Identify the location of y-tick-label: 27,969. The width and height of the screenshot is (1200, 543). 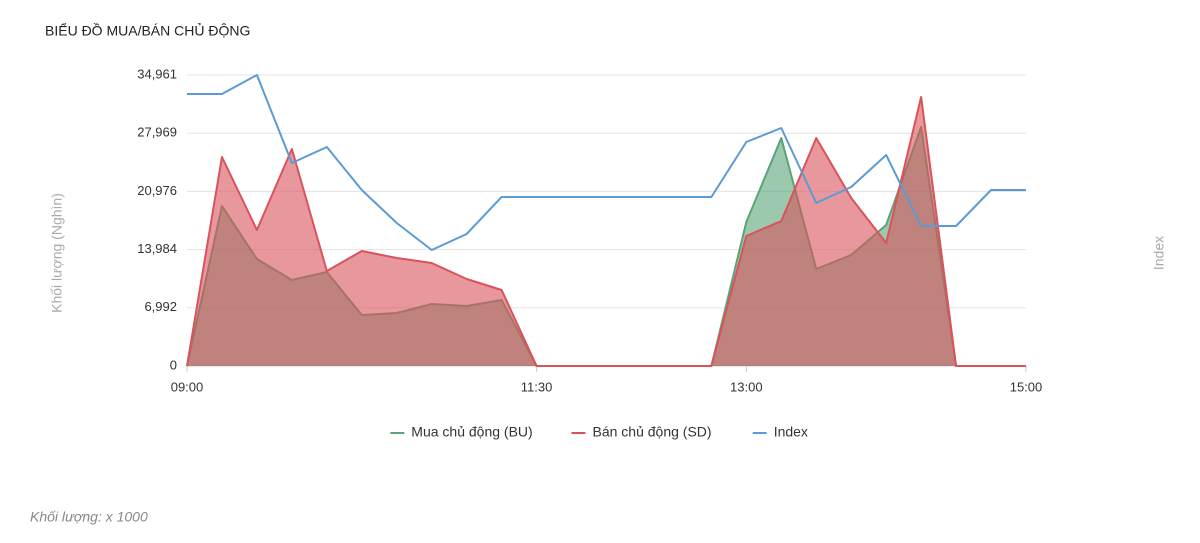
(157, 132).